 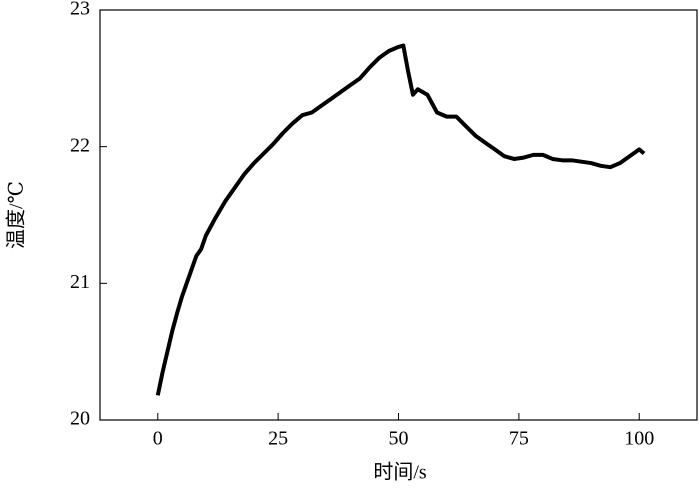 I want to click on y-axis-label: 温度/℃, so click(x=16, y=215).